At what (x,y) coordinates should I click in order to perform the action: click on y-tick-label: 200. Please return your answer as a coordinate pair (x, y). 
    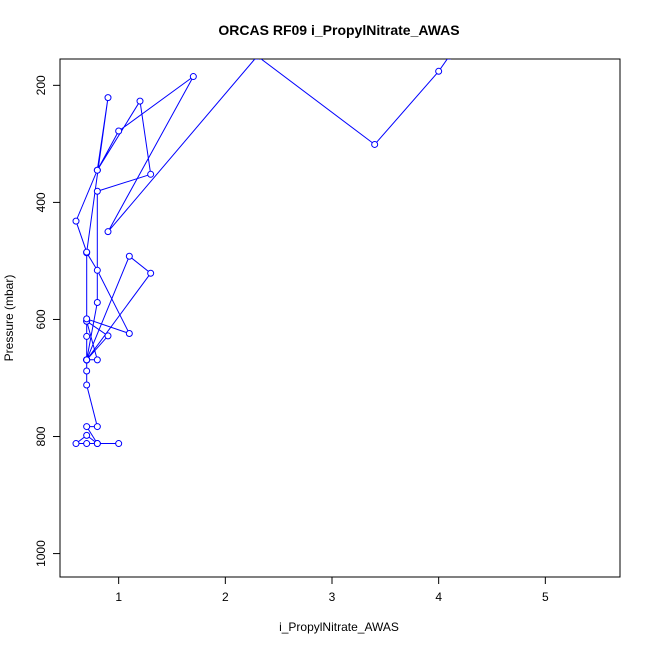
    Looking at the image, I should click on (41, 85).